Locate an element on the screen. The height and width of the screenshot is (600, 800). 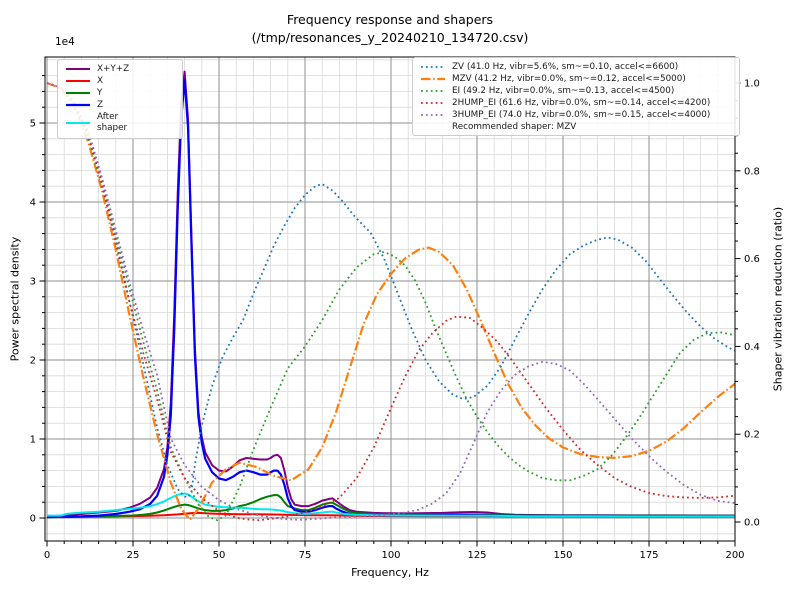
y-left-tick-label: 0 is located at coordinates (33, 519).